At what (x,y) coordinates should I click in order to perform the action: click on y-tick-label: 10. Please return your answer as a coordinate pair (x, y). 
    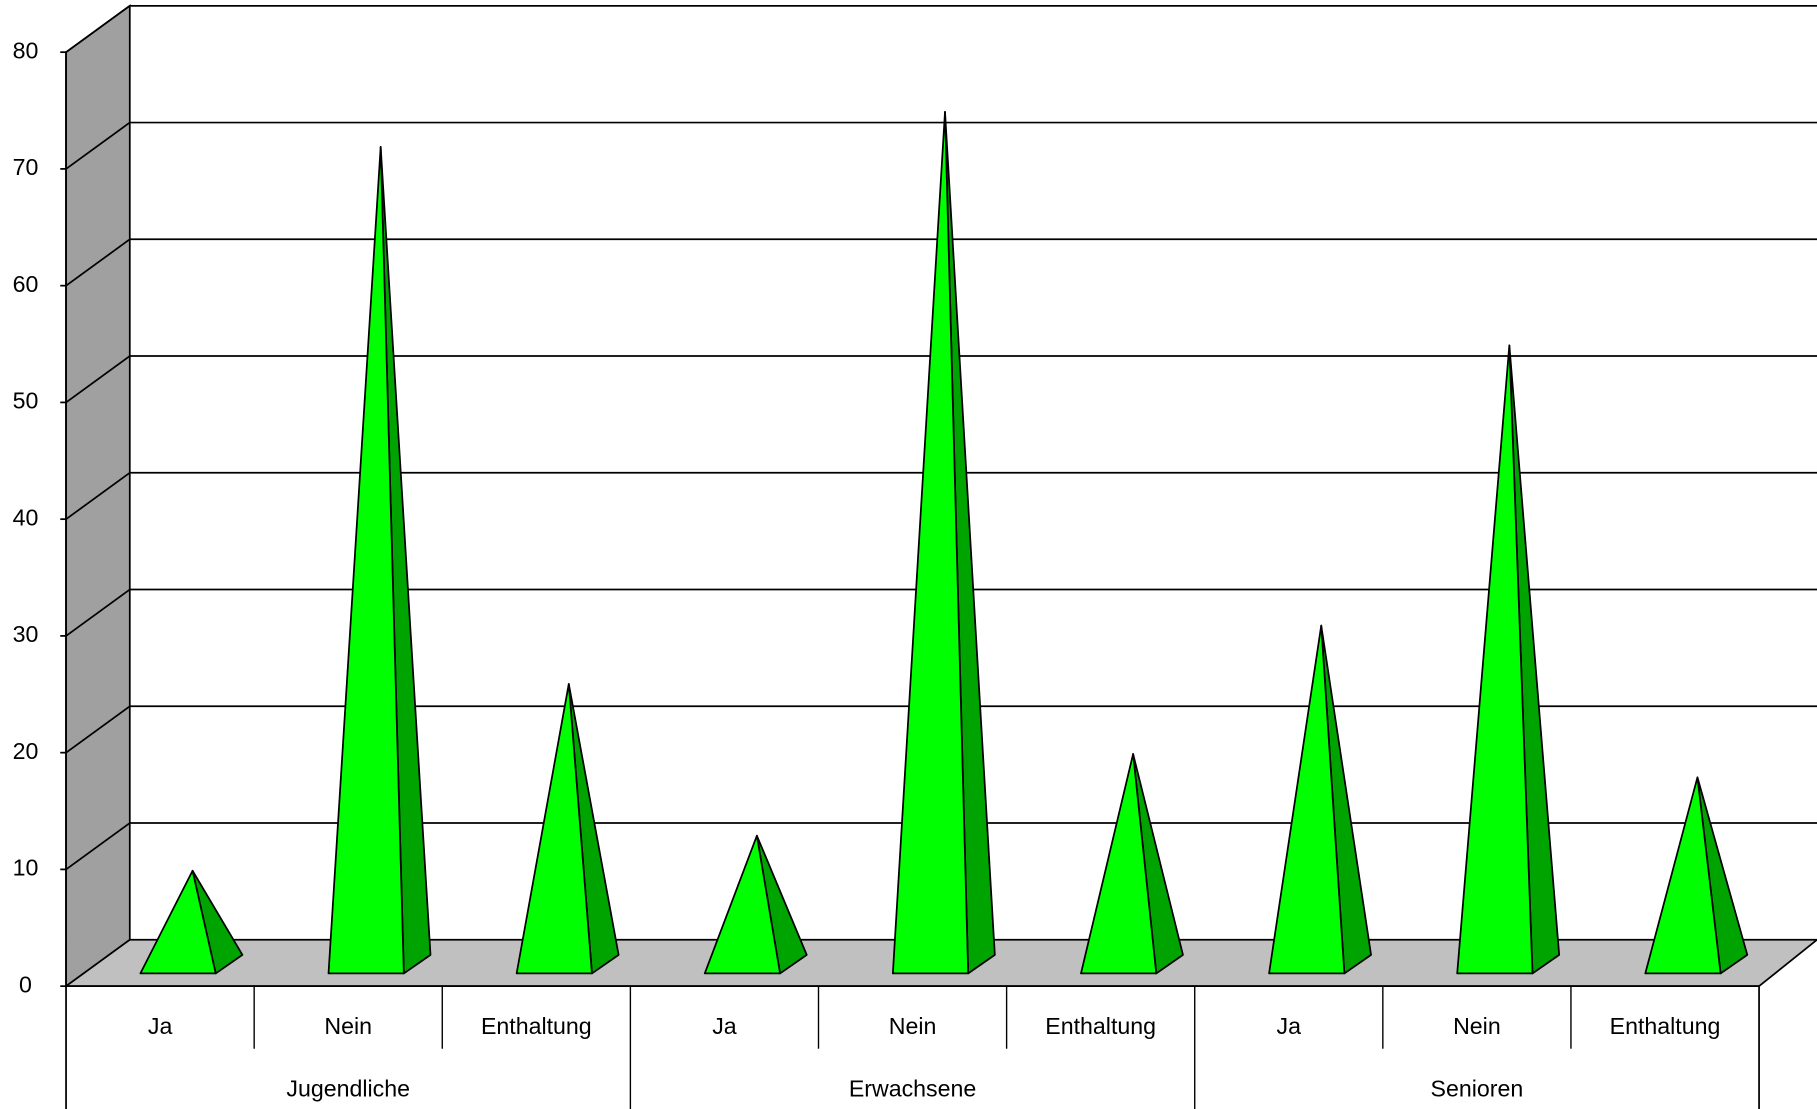
    Looking at the image, I should click on (26, 868).